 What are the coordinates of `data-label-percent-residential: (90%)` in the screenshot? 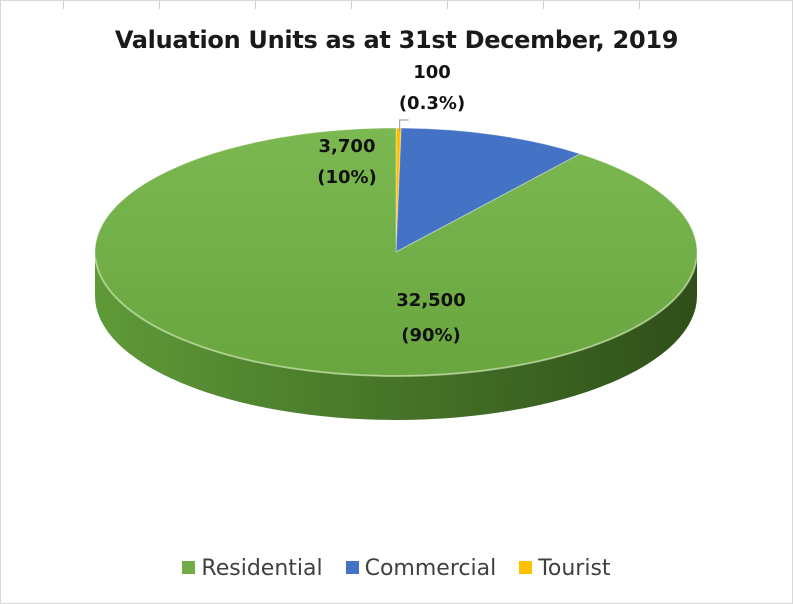 It's located at (431, 335).